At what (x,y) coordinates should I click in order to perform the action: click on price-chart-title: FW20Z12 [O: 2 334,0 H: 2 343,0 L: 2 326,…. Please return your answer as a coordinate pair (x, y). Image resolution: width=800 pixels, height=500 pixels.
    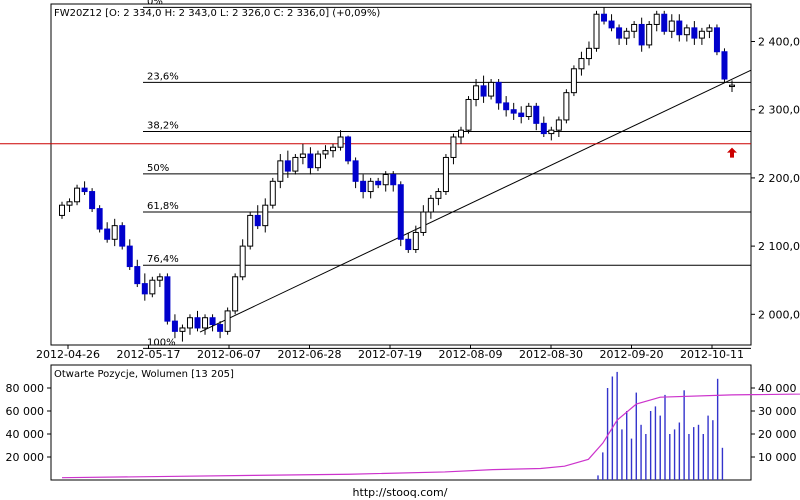
    Looking at the image, I should click on (217, 13).